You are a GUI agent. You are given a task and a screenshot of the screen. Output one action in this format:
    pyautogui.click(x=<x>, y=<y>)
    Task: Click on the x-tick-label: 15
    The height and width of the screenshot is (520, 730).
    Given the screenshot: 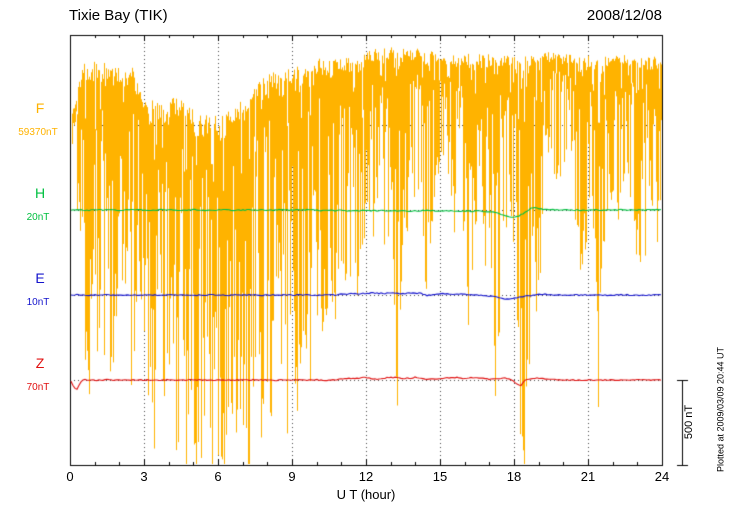 What is the action you would take?
    pyautogui.click(x=440, y=476)
    